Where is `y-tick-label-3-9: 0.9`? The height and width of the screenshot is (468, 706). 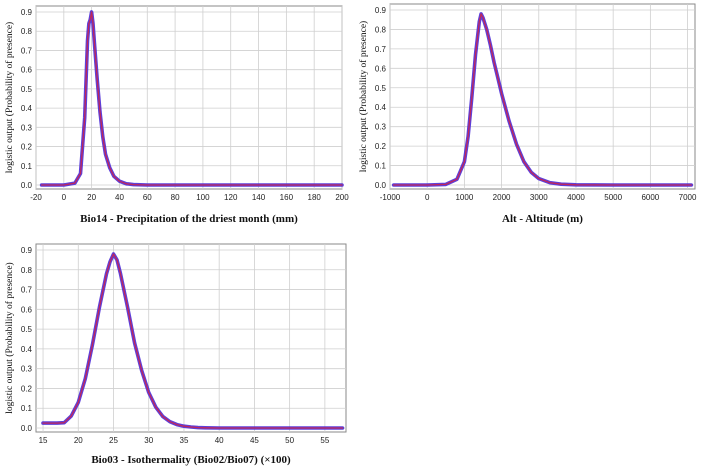
y-tick-label-3-9: 0.9 is located at coordinates (27, 250).